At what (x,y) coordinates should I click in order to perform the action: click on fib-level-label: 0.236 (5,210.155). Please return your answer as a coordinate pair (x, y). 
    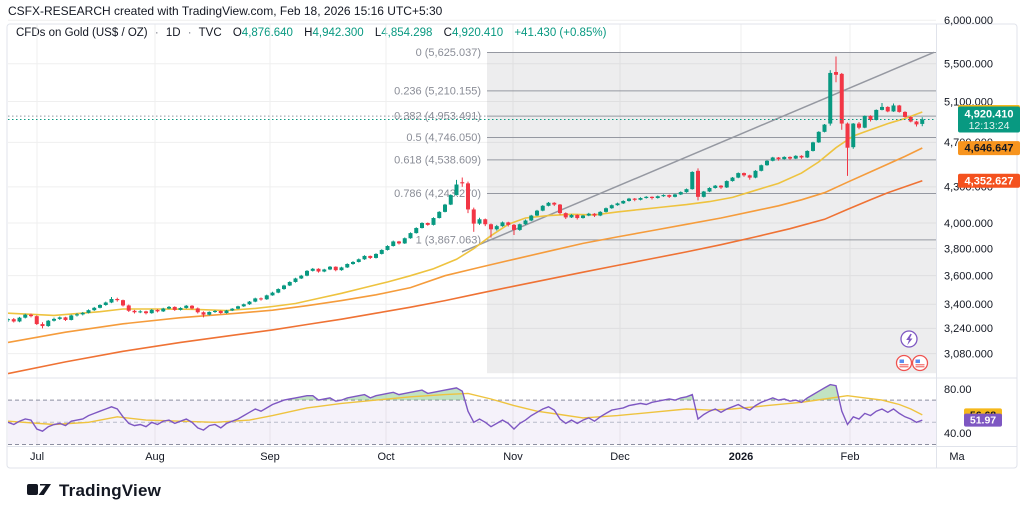
    Looking at the image, I should click on (437, 91).